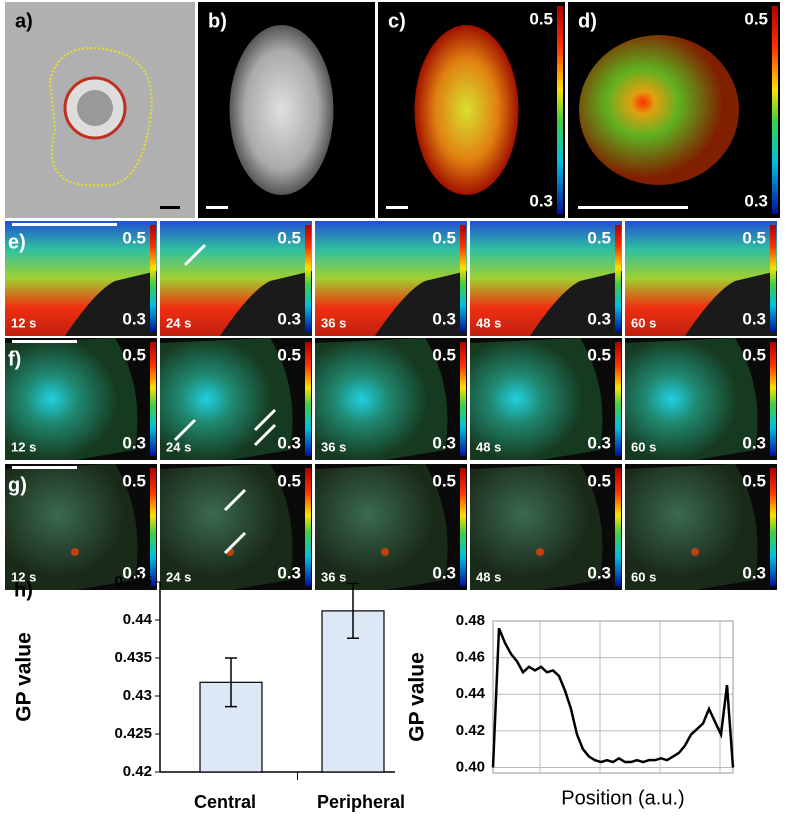  What do you see at coordinates (133, 657) in the screenshot?
I see `y-tick-label: 0.435` at bounding box center [133, 657].